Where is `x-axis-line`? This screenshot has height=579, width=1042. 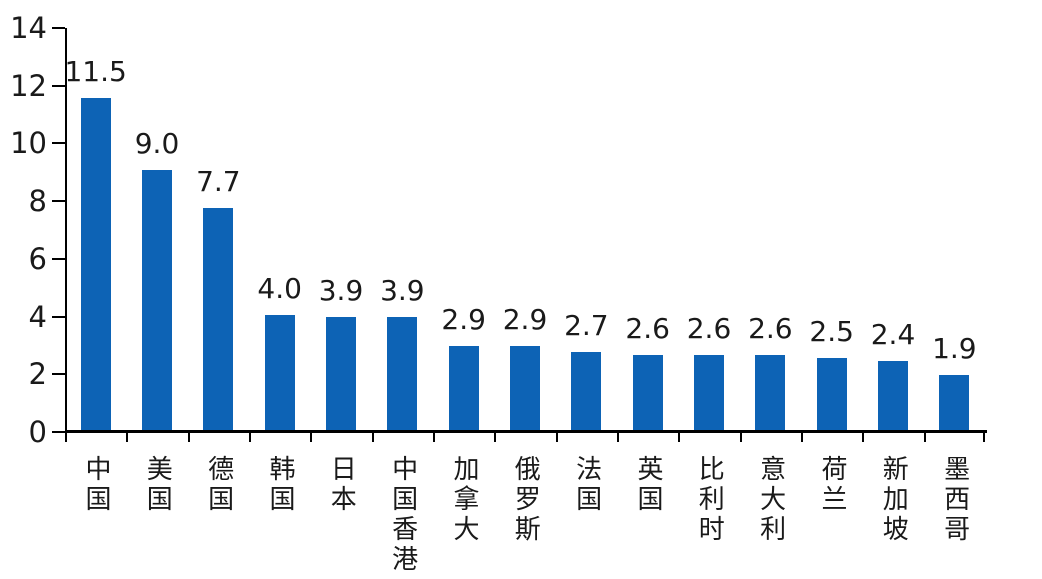
x-axis-line is located at coordinates (526, 431).